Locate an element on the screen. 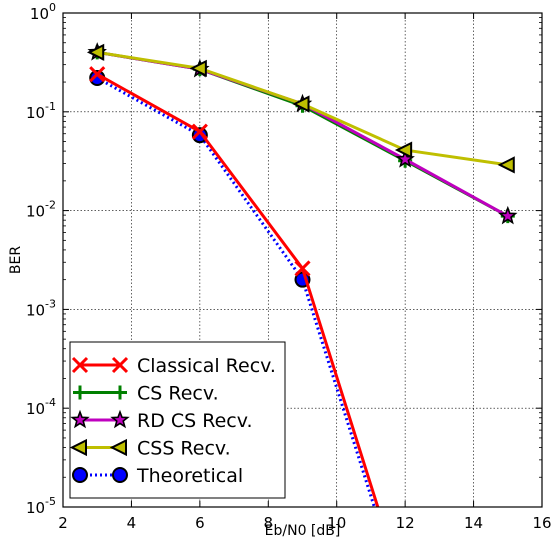  x-axis-title: Eb/N0 [dB] is located at coordinates (303, 531).